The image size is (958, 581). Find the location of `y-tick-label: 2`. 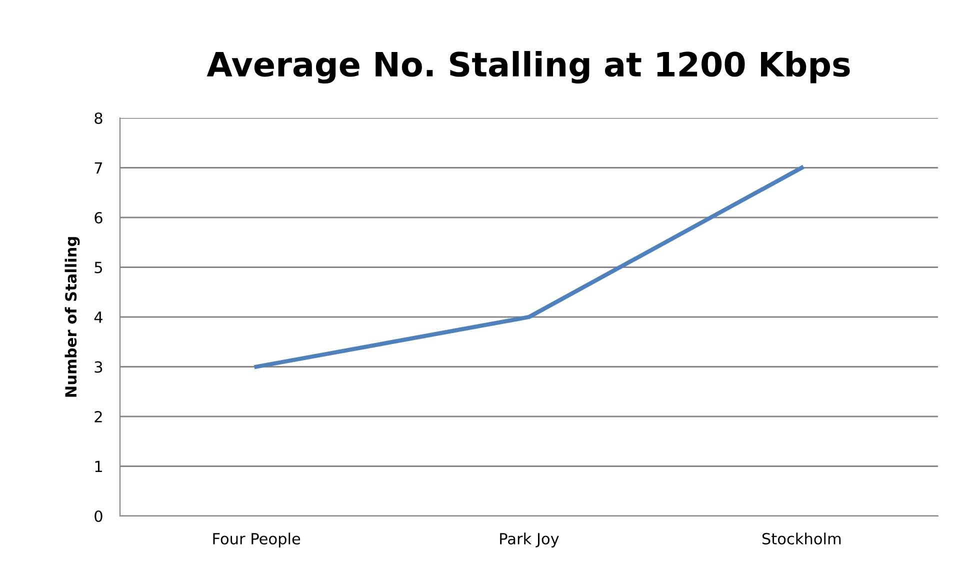

y-tick-label: 2 is located at coordinates (98, 416).